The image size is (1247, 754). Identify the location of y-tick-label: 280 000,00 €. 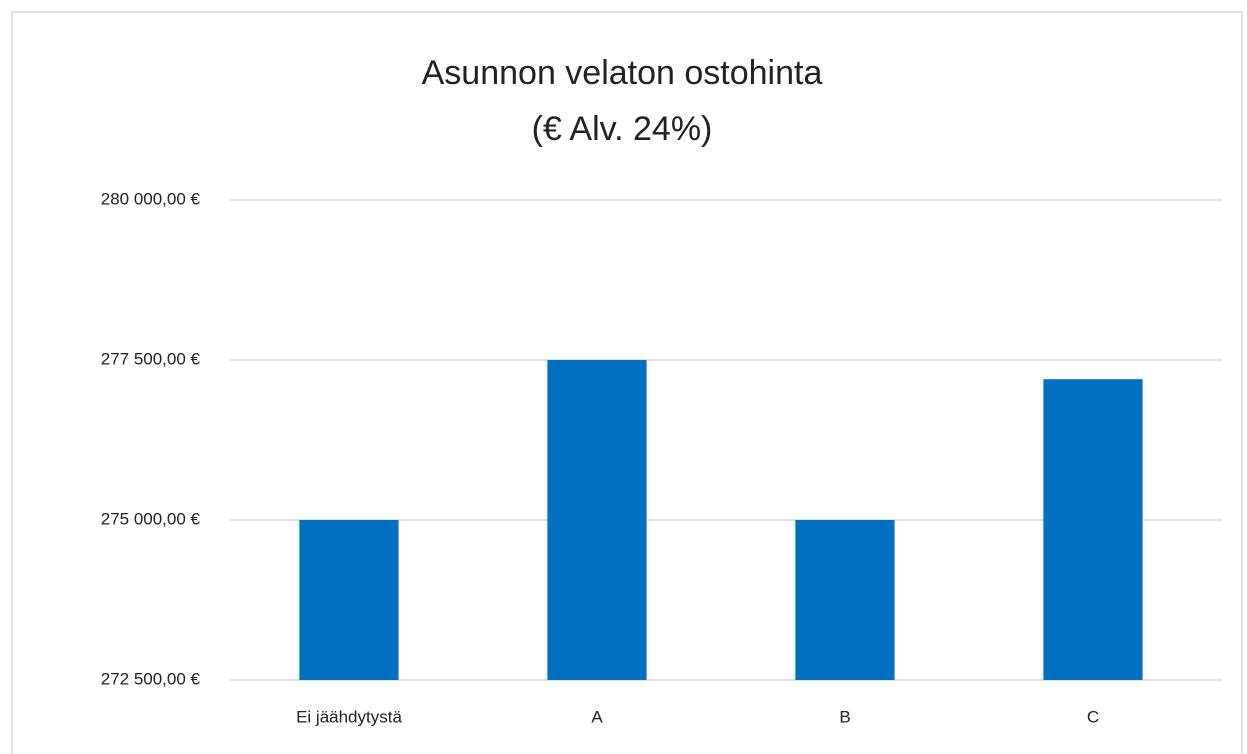
(151, 198).